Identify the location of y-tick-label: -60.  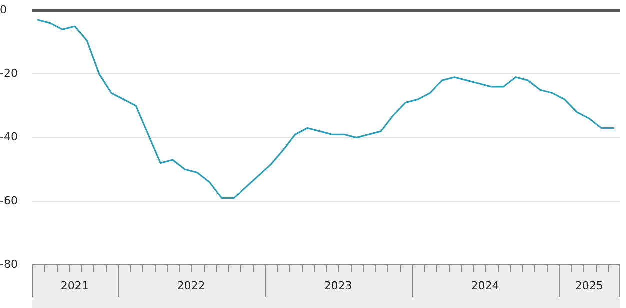
(9, 201).